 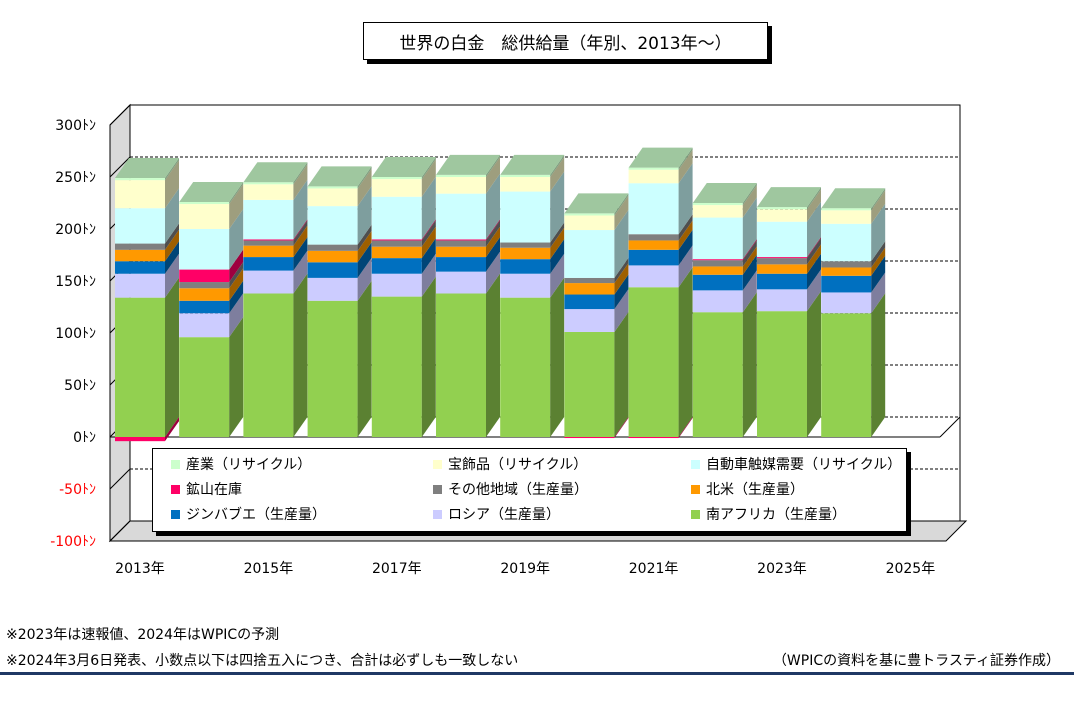 I want to click on x-tick-label: 2025年, so click(x=911, y=569).